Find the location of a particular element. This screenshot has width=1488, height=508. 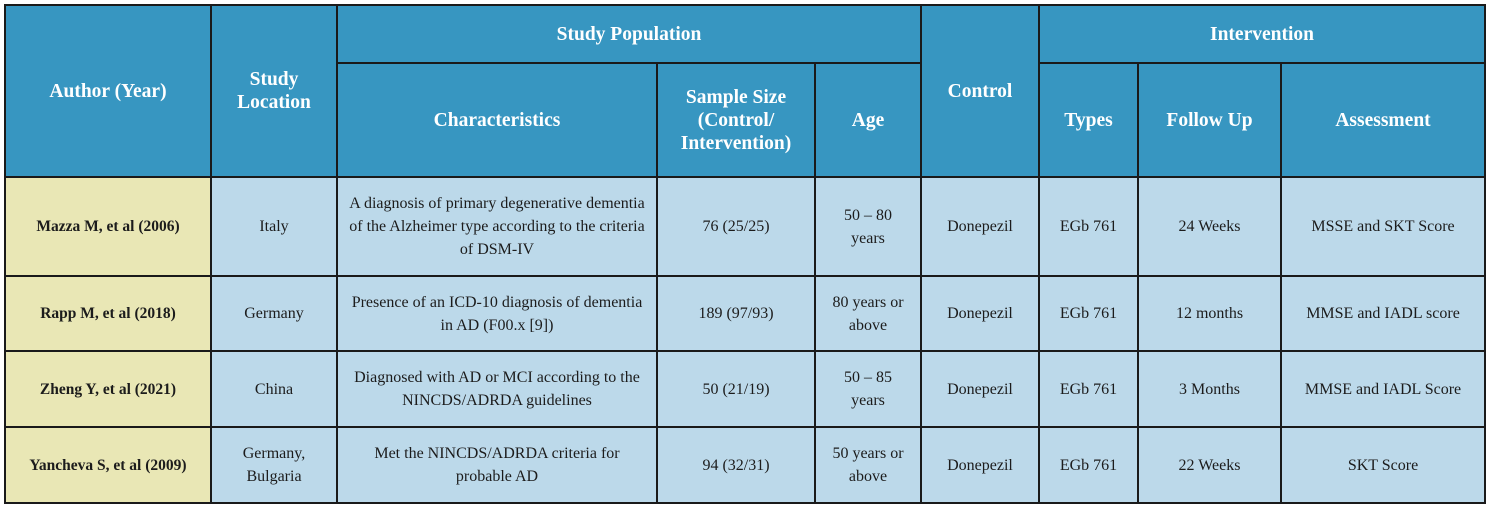

age-cell: 50 – 85 years is located at coordinates (868, 389).